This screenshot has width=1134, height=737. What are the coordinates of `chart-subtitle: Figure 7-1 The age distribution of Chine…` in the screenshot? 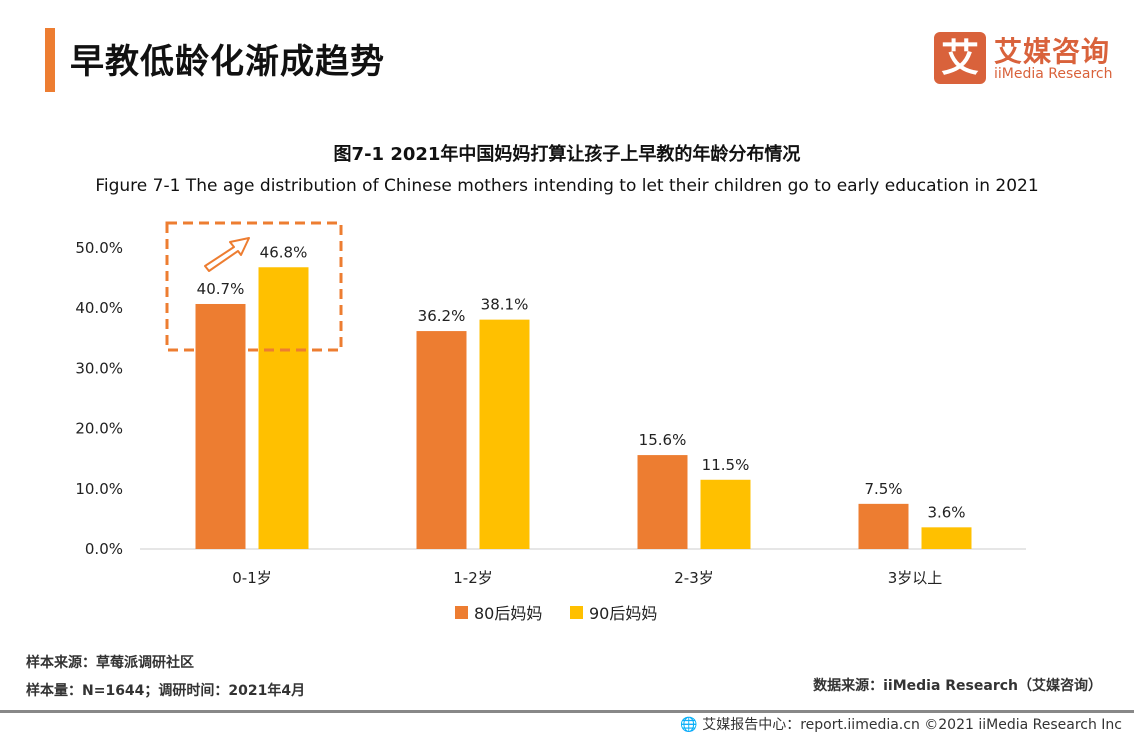 It's located at (567, 186).